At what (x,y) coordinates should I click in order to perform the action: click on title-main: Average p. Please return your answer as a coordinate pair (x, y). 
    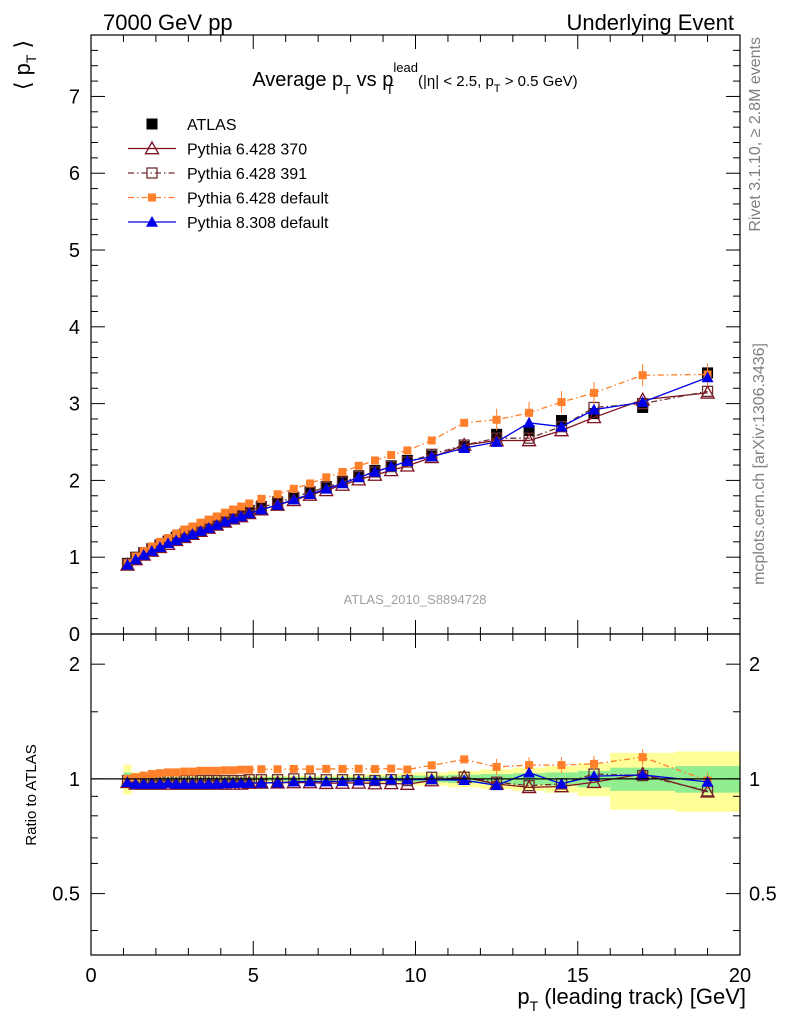
    Looking at the image, I should click on (297, 80).